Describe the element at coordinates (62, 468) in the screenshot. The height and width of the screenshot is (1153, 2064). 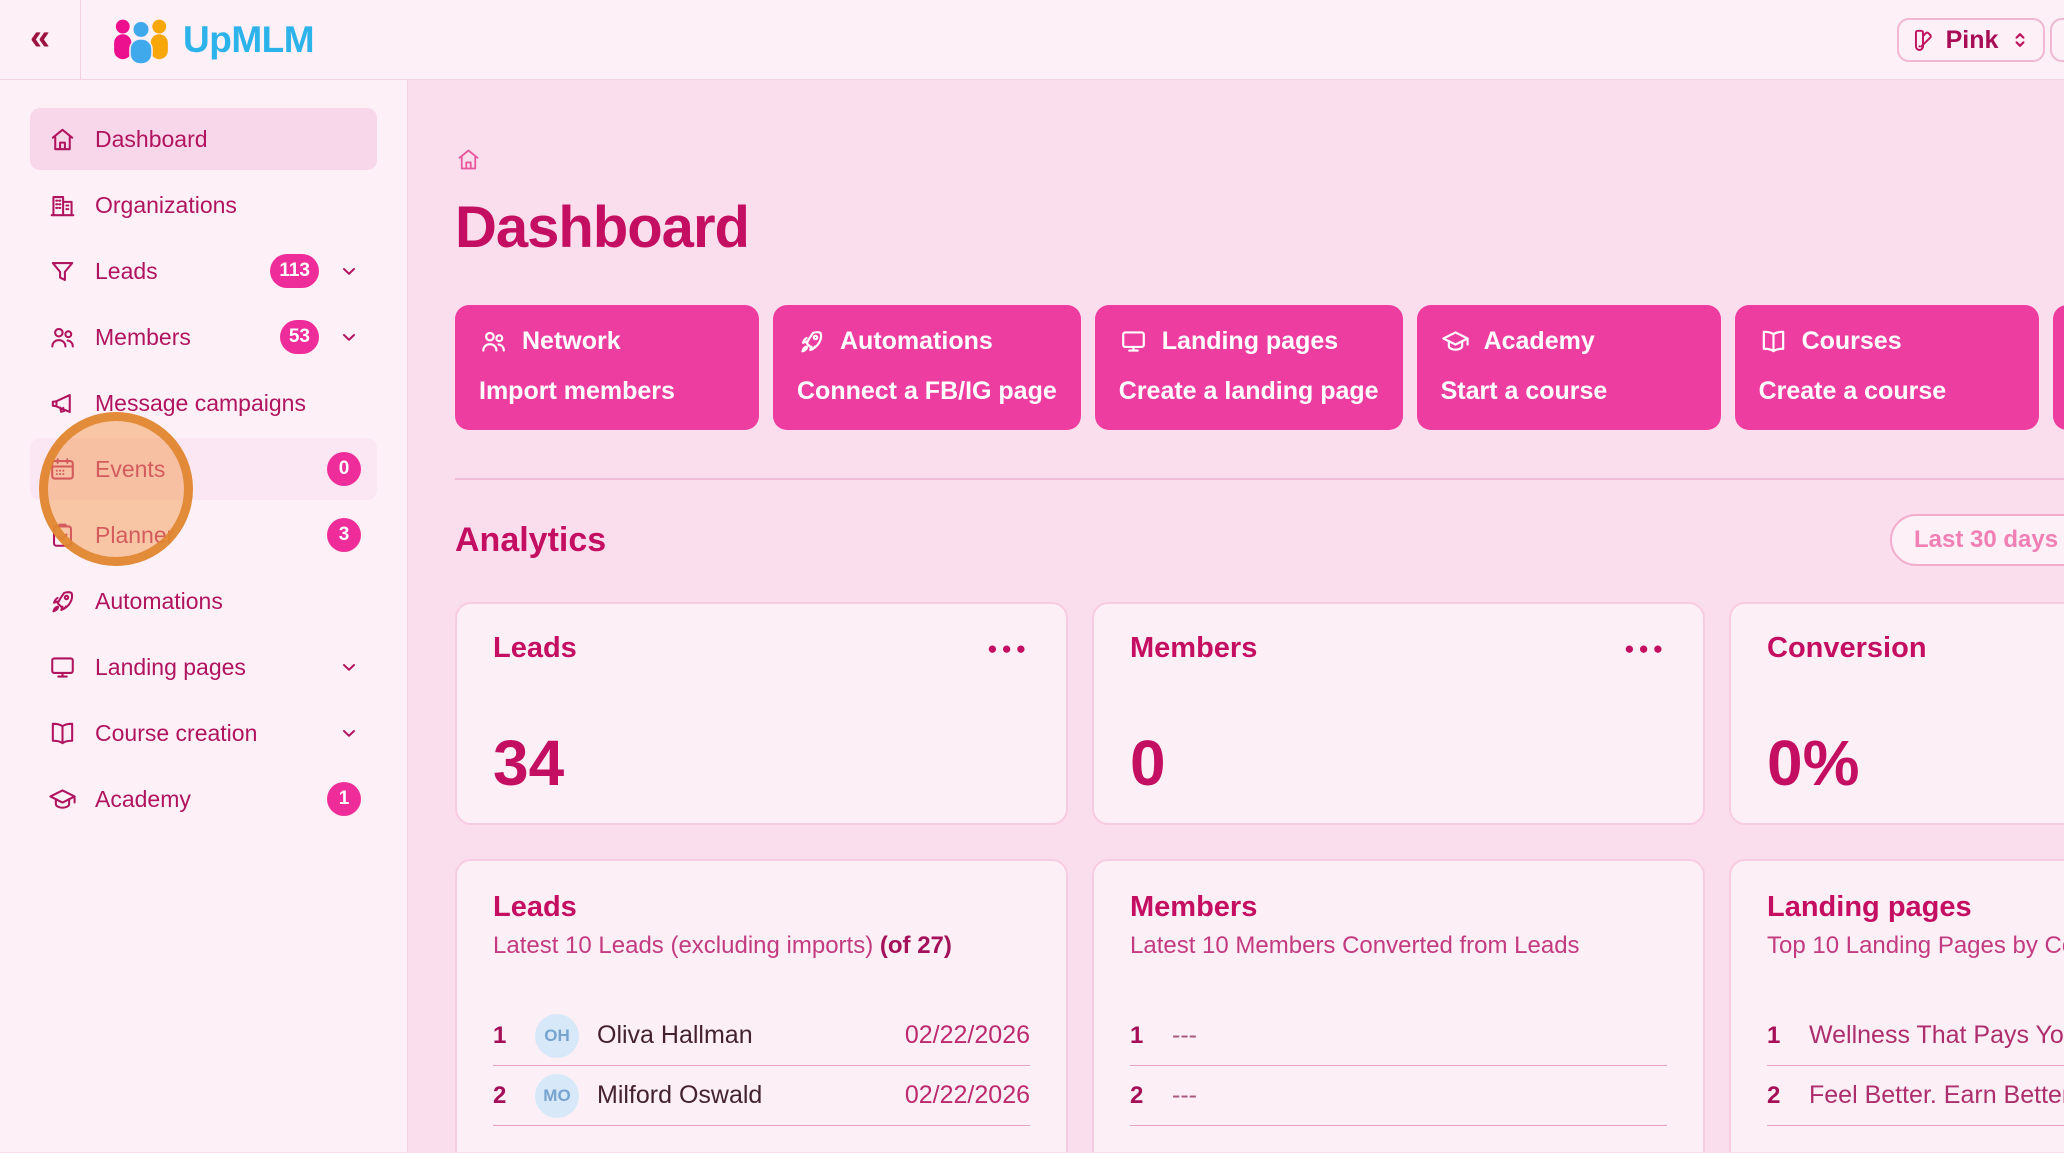
I see `calendar-icon` at that location.